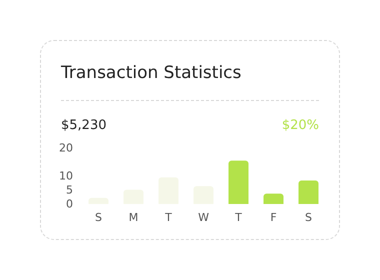 Image resolution: width=380 pixels, height=280 pixels. What do you see at coordinates (66, 148) in the screenshot?
I see `y-tick-label: 20` at bounding box center [66, 148].